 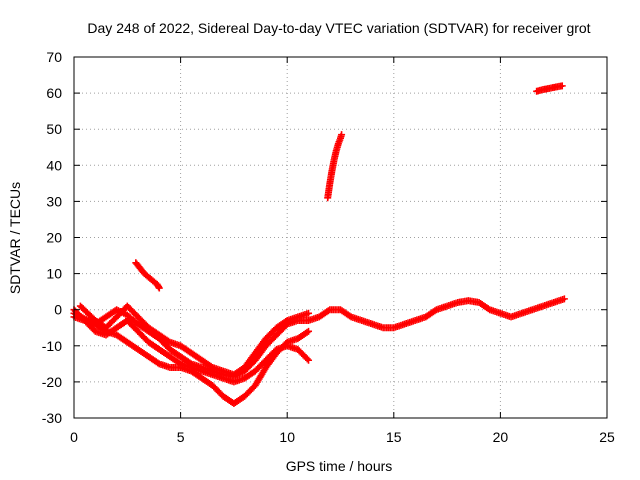 I want to click on y-tick-label: 60, so click(x=54, y=93).